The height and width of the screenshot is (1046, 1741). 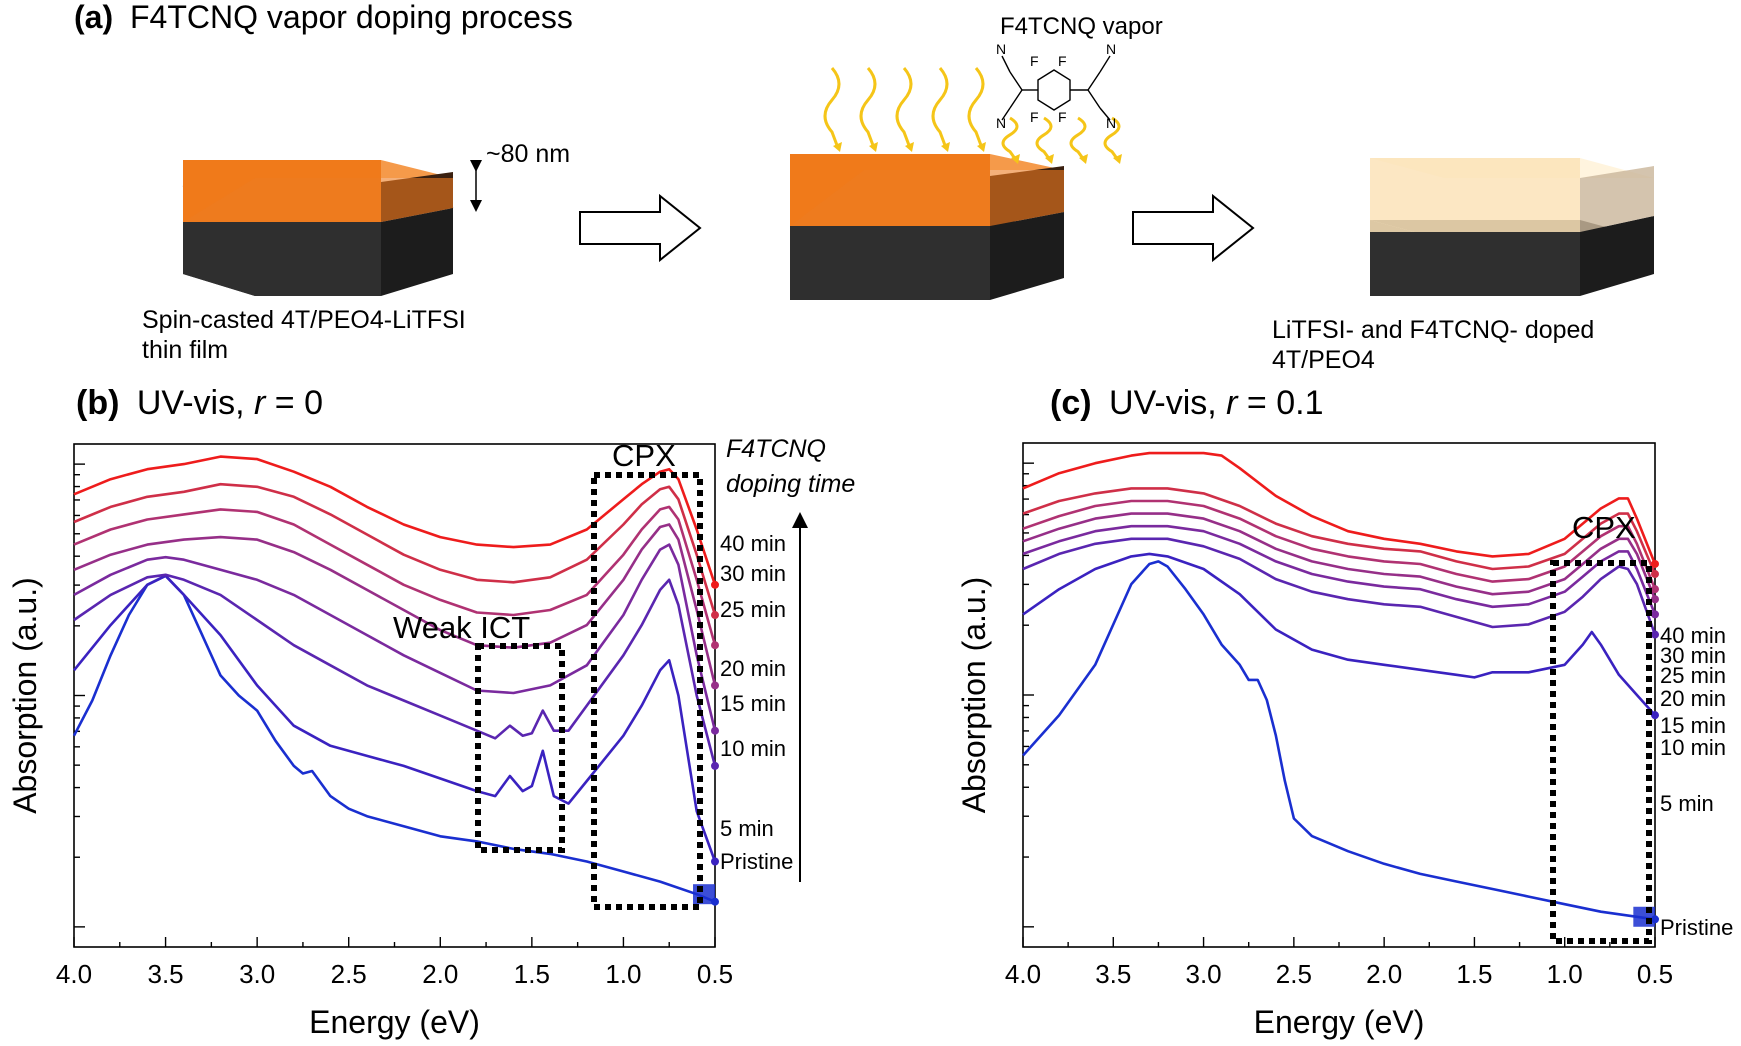 I want to click on panel-b-title-suffix: = 0, so click(x=299, y=403).